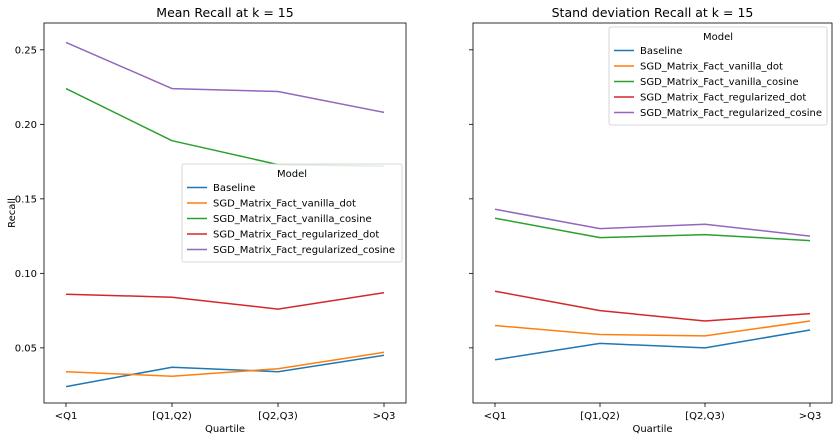 The image size is (838, 441). I want to click on chart-title: Mean Recall at k = 15, so click(224, 12).